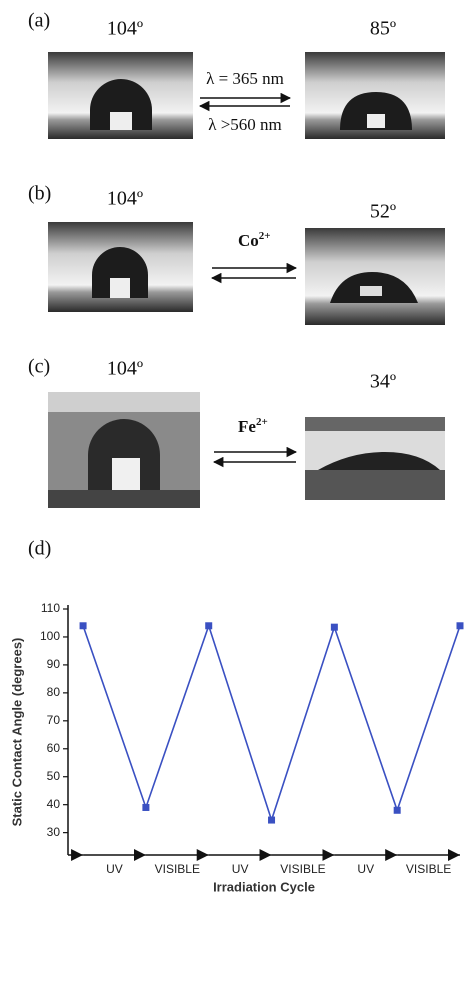  What do you see at coordinates (50, 608) in the screenshot?
I see `y-tick-label: 110` at bounding box center [50, 608].